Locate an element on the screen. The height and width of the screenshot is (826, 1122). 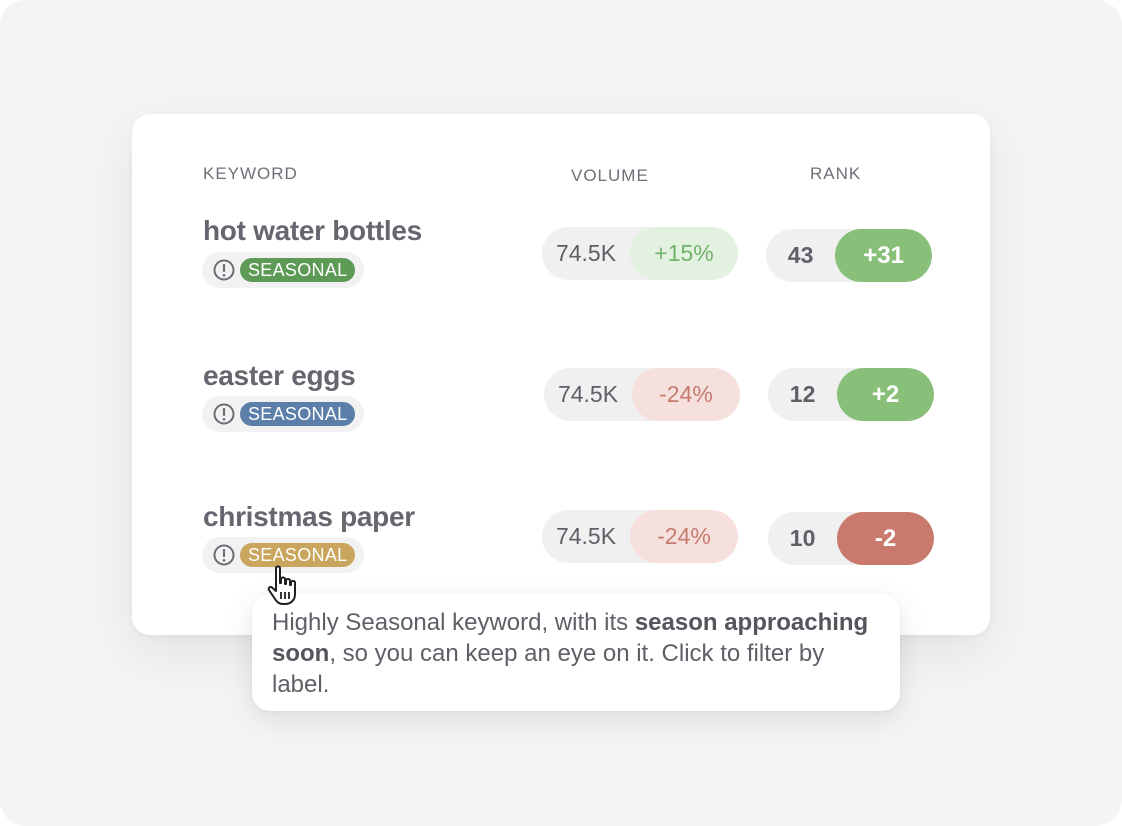
rank-value: 10 is located at coordinates (802, 538).